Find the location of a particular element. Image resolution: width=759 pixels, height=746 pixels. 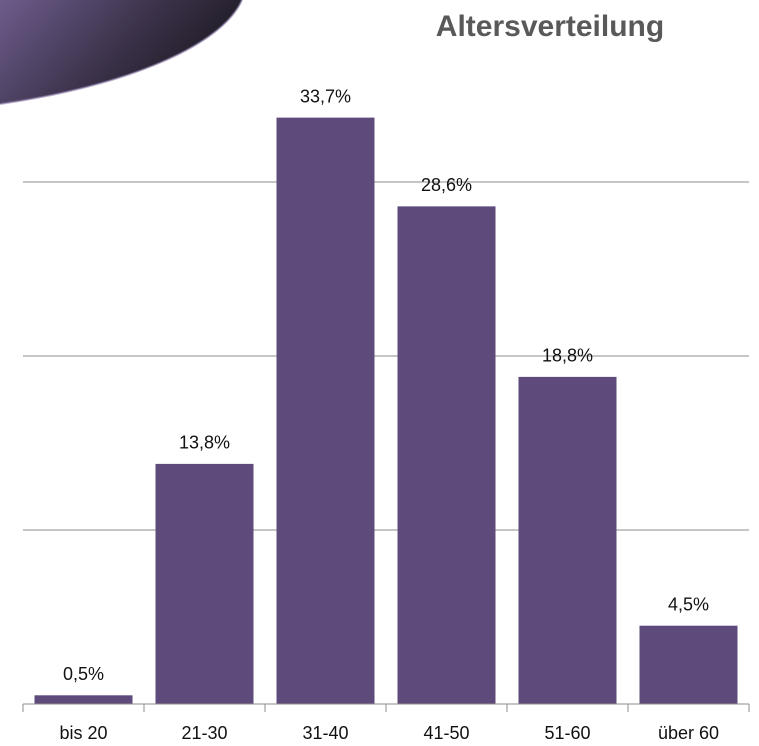

data-label: 28,6% is located at coordinates (446, 185).